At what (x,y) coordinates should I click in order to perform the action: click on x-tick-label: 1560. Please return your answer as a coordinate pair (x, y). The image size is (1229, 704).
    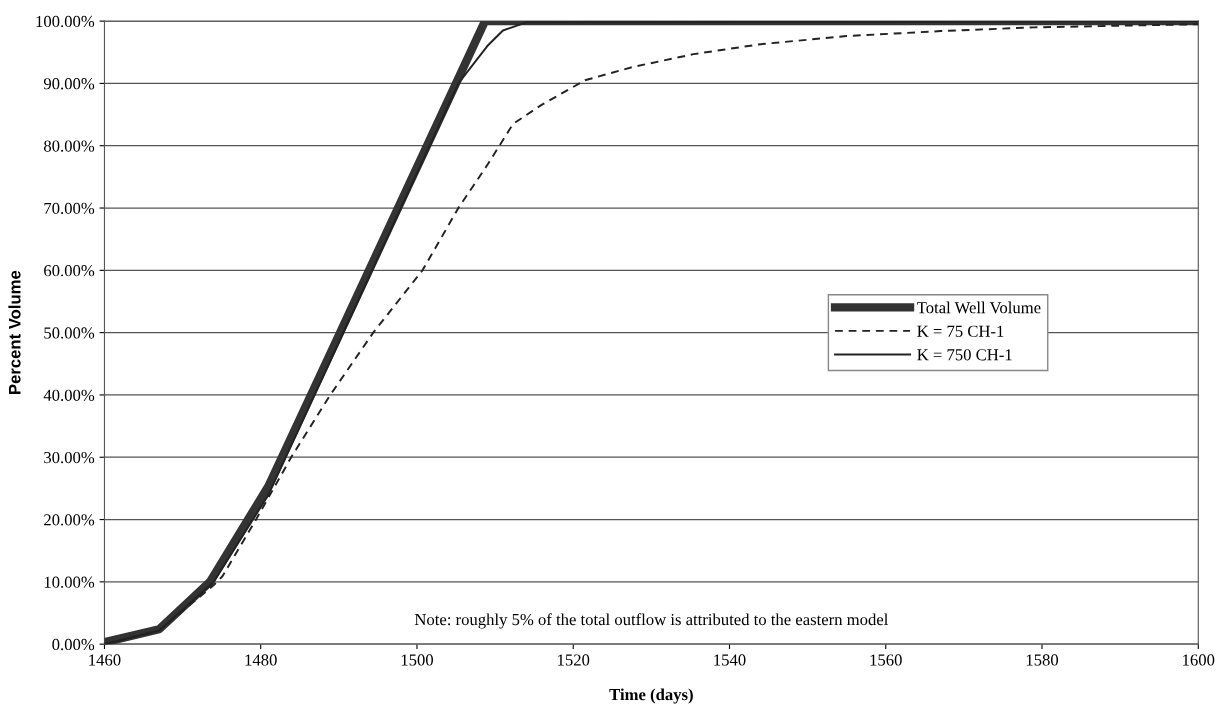
    Looking at the image, I should click on (886, 660).